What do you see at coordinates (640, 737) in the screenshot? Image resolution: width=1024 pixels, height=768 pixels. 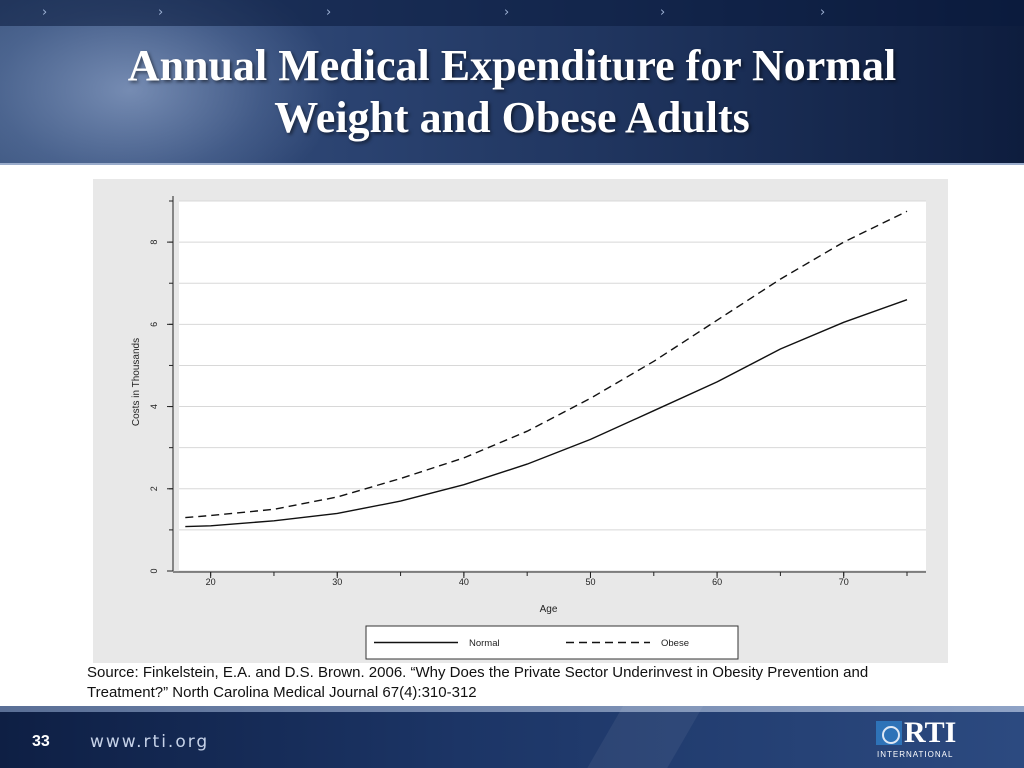 I see `footer-decoration` at bounding box center [640, 737].